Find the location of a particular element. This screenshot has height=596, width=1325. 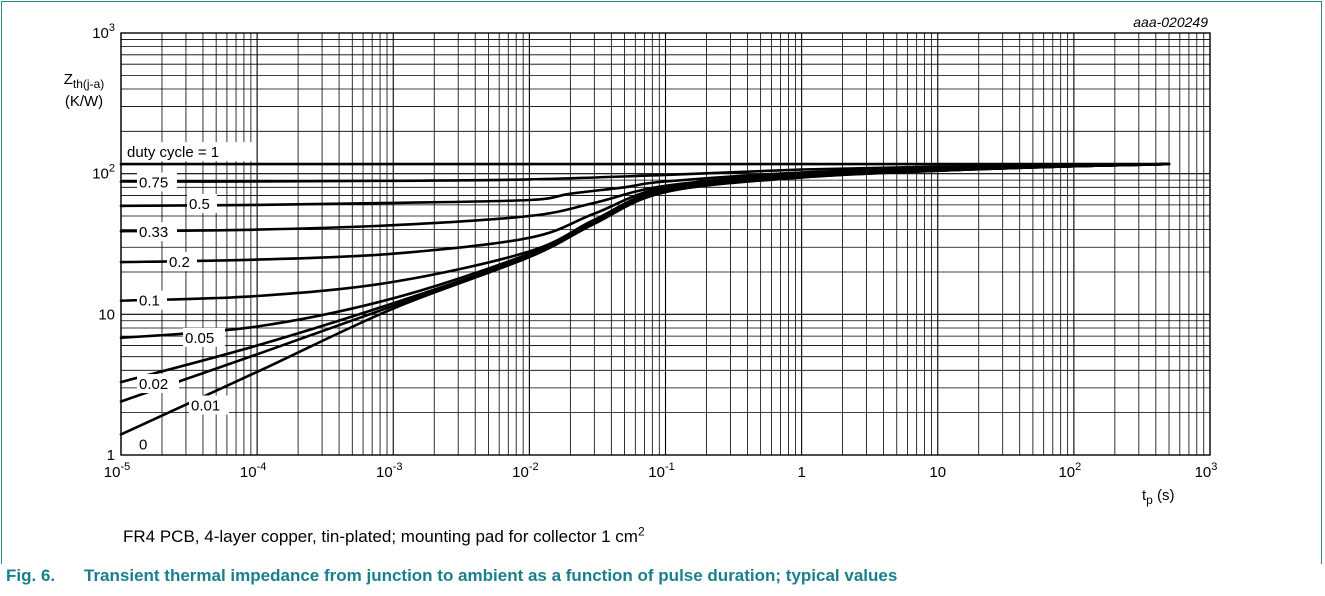

series-label-text: 0.2 is located at coordinates (179, 262).